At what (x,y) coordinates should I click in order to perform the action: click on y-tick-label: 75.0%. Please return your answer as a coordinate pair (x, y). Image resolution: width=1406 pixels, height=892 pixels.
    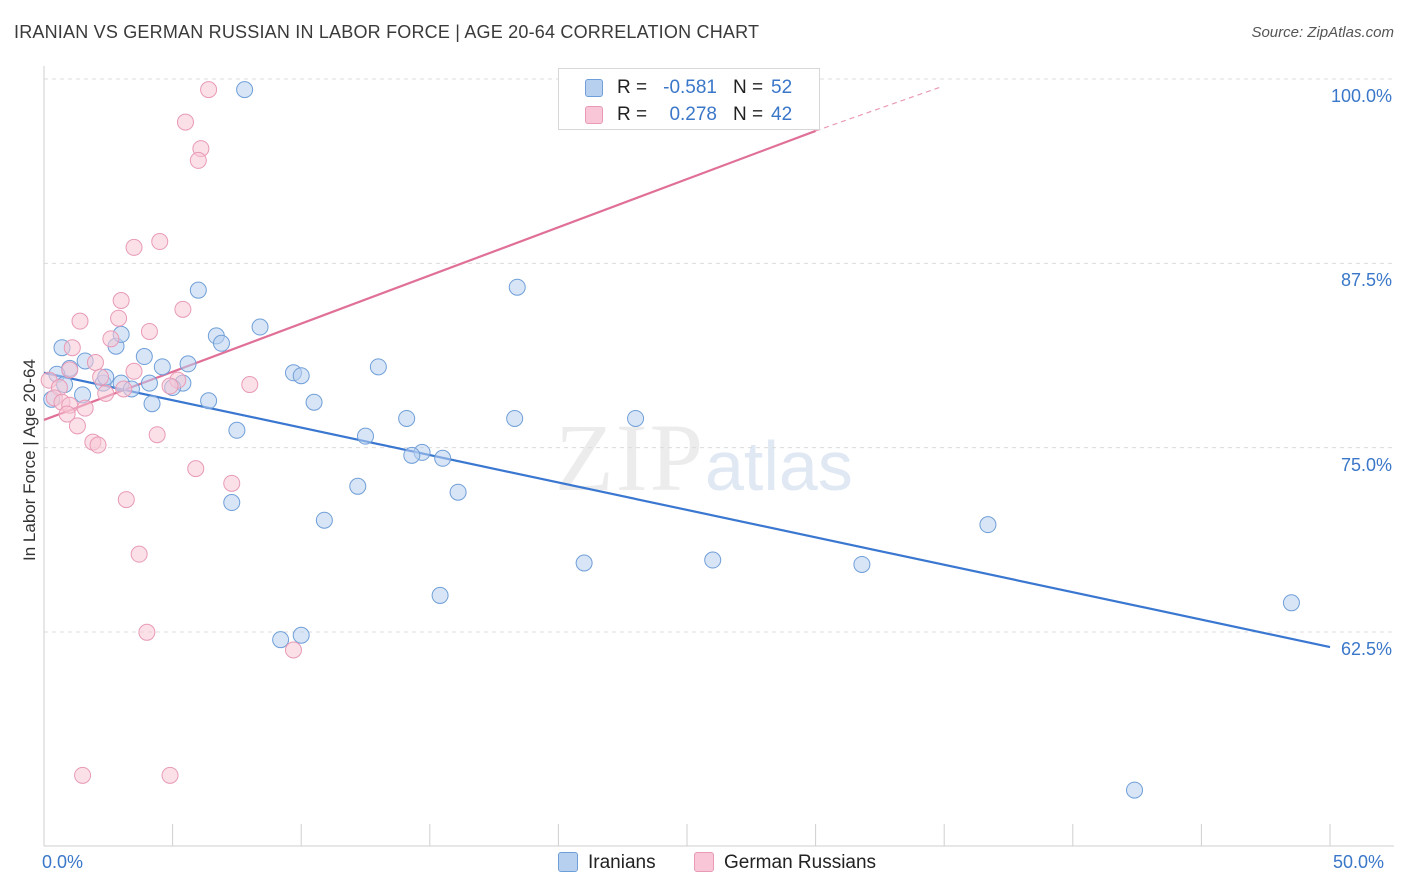
    Looking at the image, I should click on (1366, 464).